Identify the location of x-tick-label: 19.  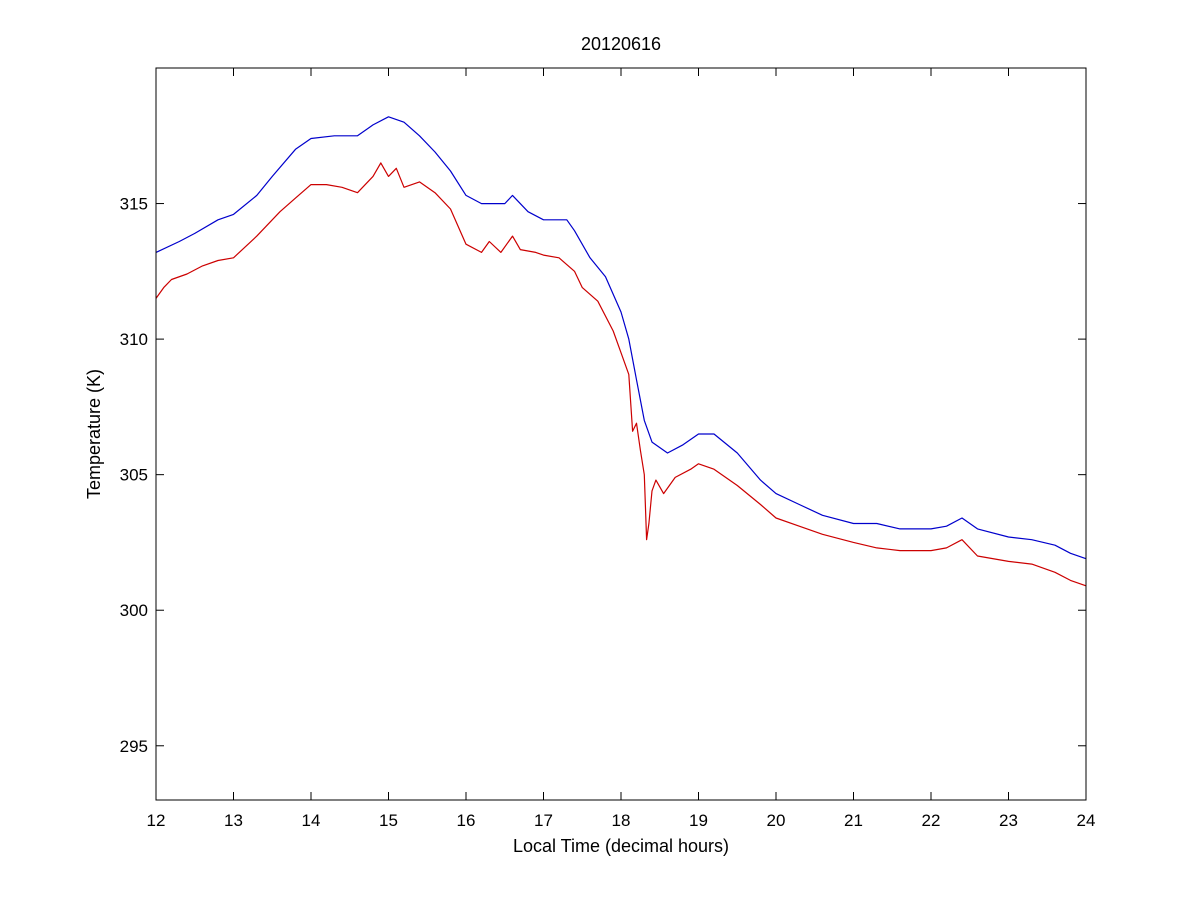
(698, 820).